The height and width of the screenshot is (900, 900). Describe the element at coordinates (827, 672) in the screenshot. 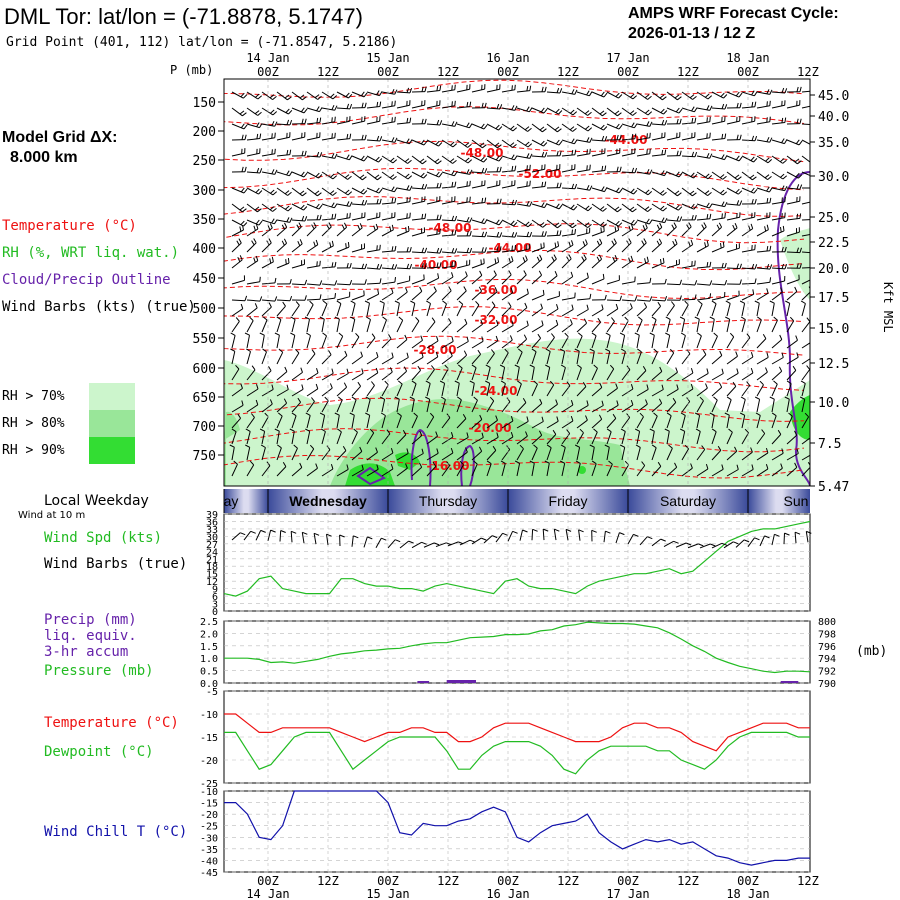

I see `pressure-right-tick: 792` at that location.